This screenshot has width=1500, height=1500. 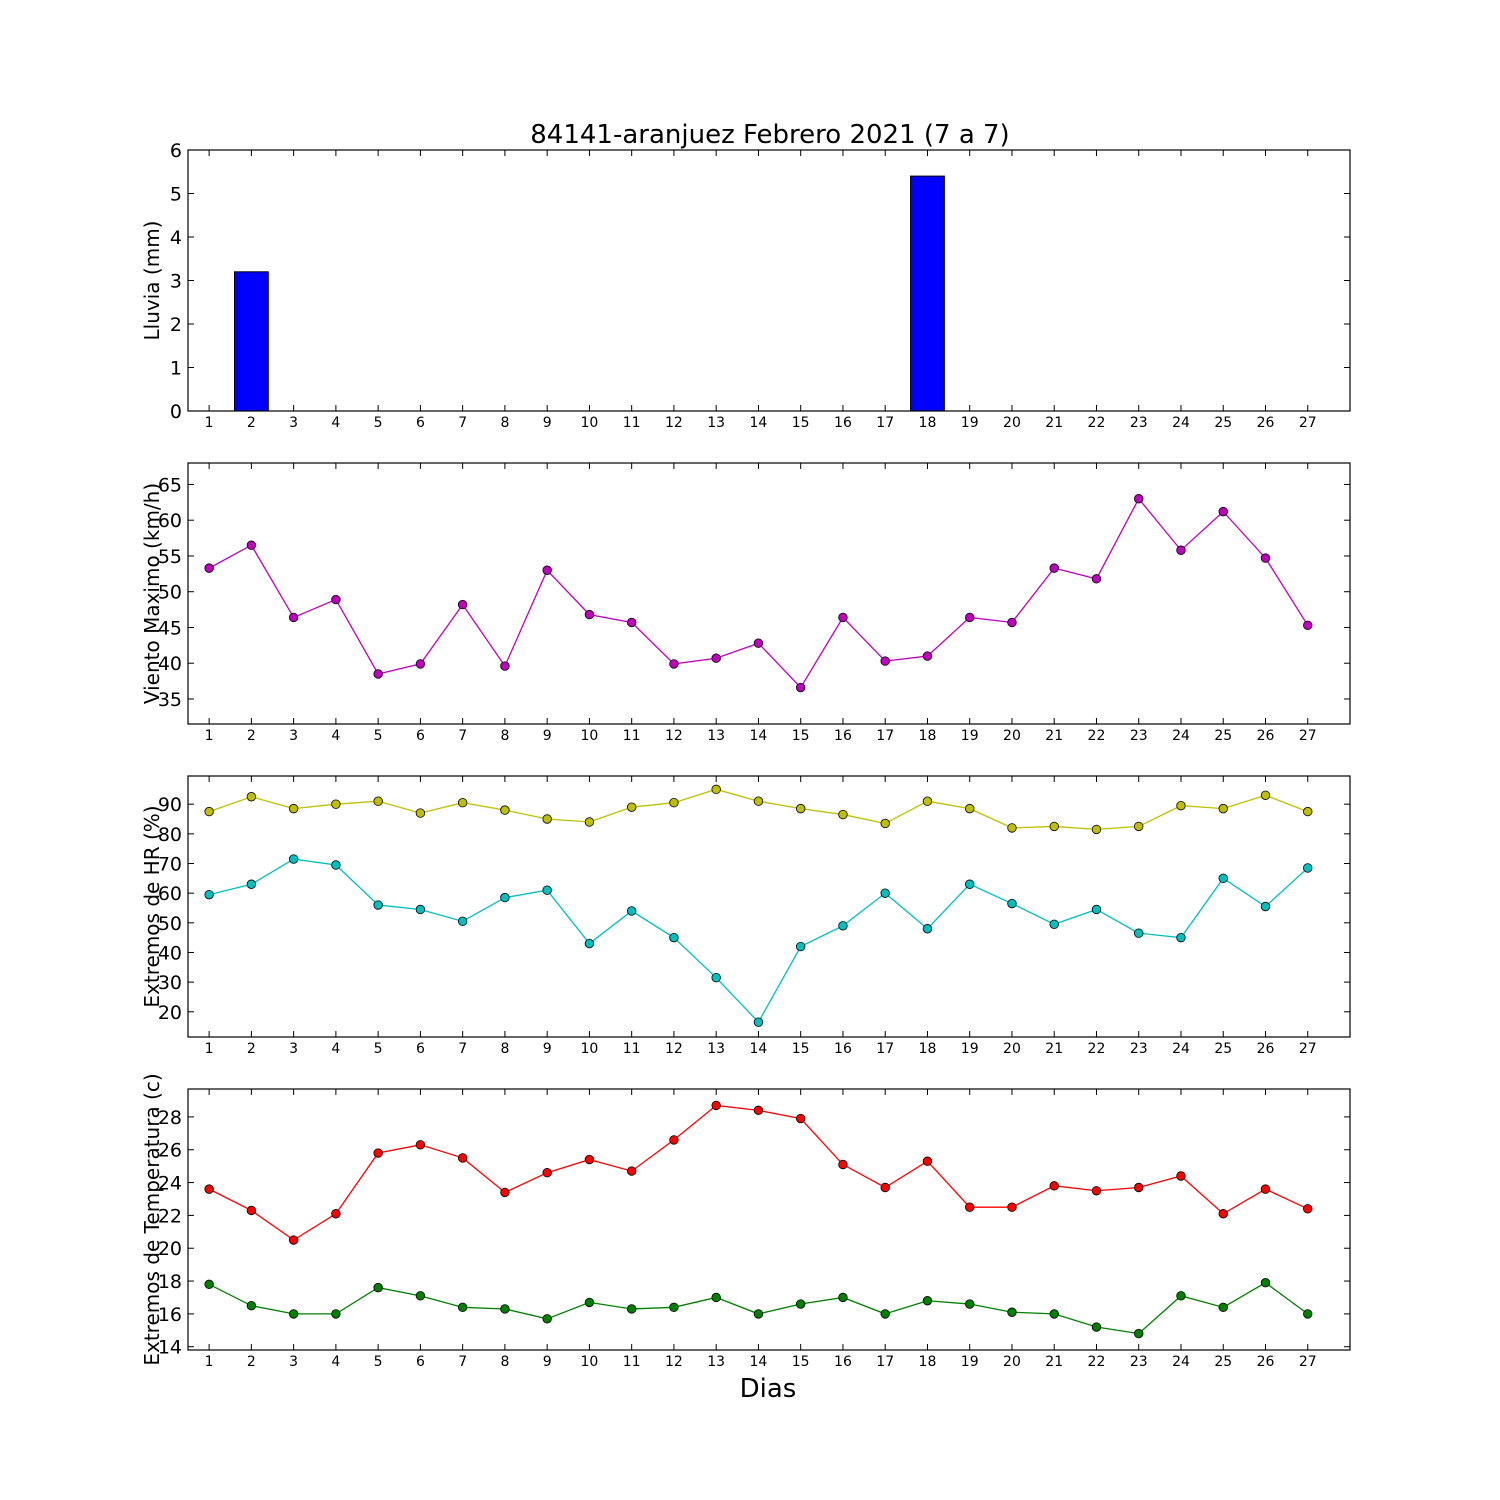 What do you see at coordinates (170, 1348) in the screenshot?
I see `y-tick-label: 14` at bounding box center [170, 1348].